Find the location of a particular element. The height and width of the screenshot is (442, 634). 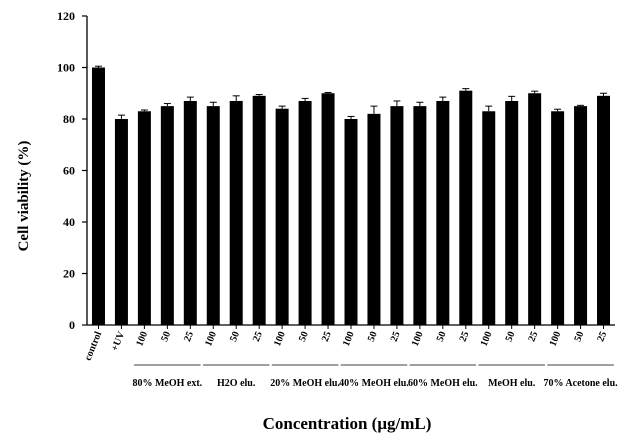

group-label: MeOH elu. is located at coordinates (512, 383).